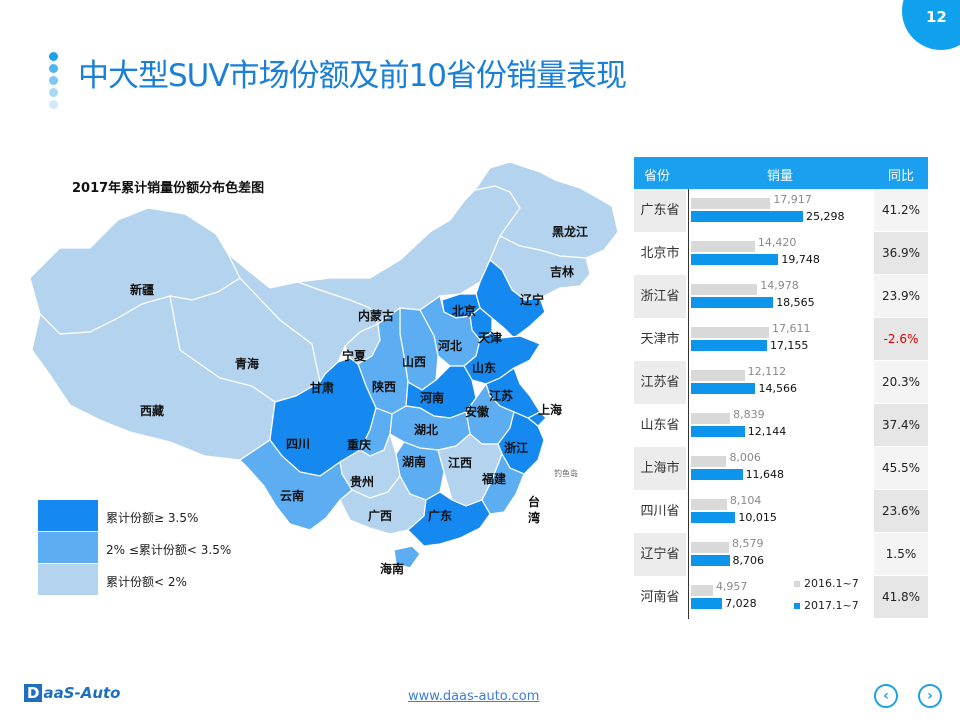 This screenshot has width=960, height=720. I want to click on yoy-cell: 23.9%, so click(901, 296).